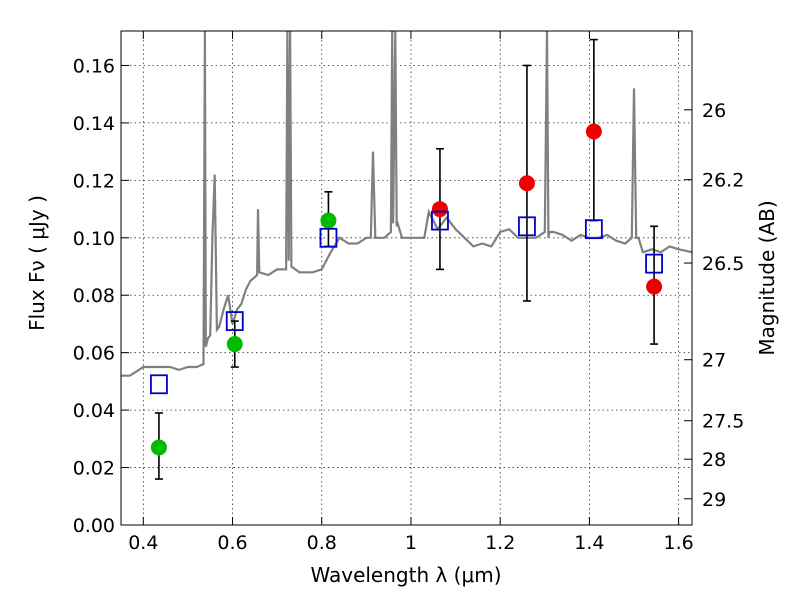 The width and height of the screenshot is (800, 600). I want to click on x-tick-label-3: 1, so click(411, 543).